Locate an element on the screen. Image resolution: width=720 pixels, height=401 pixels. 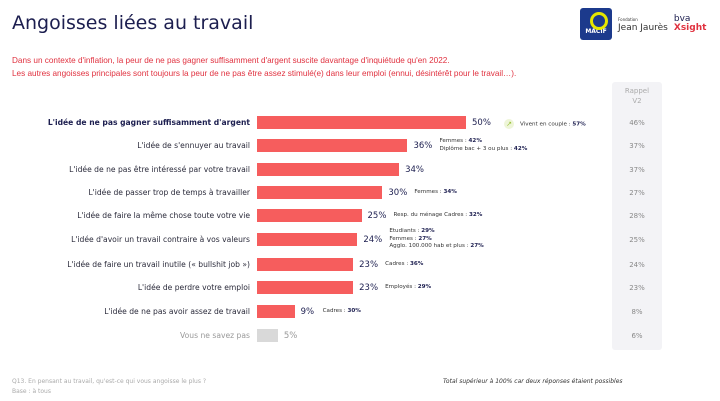
note-value: 36% is located at coordinates (417, 264).